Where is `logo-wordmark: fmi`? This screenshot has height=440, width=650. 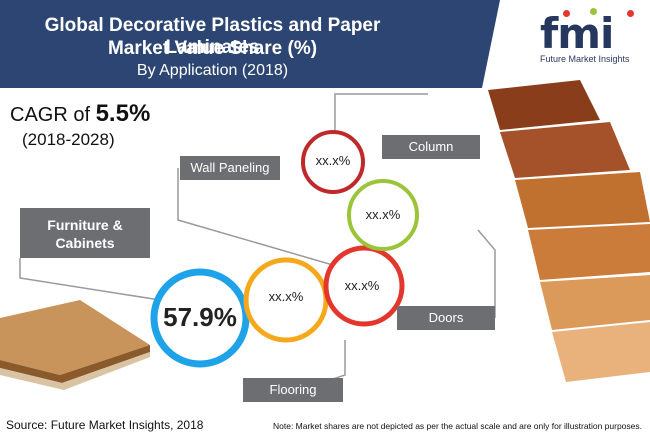 logo-wordmark: fmi is located at coordinates (577, 33).